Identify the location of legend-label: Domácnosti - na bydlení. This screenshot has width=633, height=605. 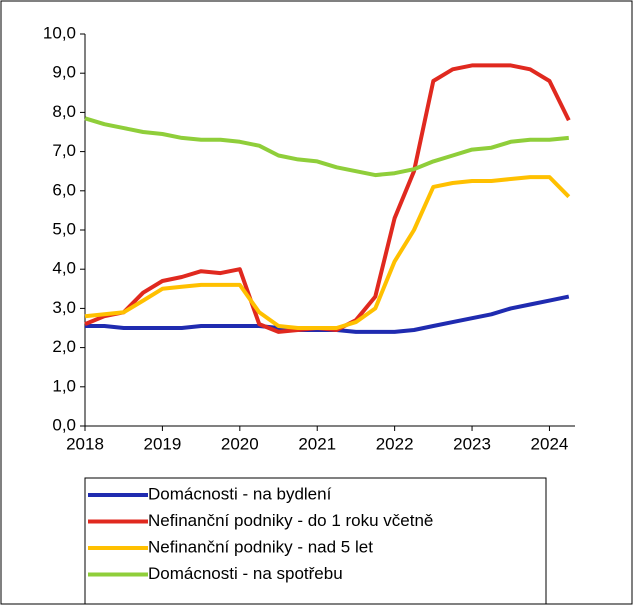
(240, 493).